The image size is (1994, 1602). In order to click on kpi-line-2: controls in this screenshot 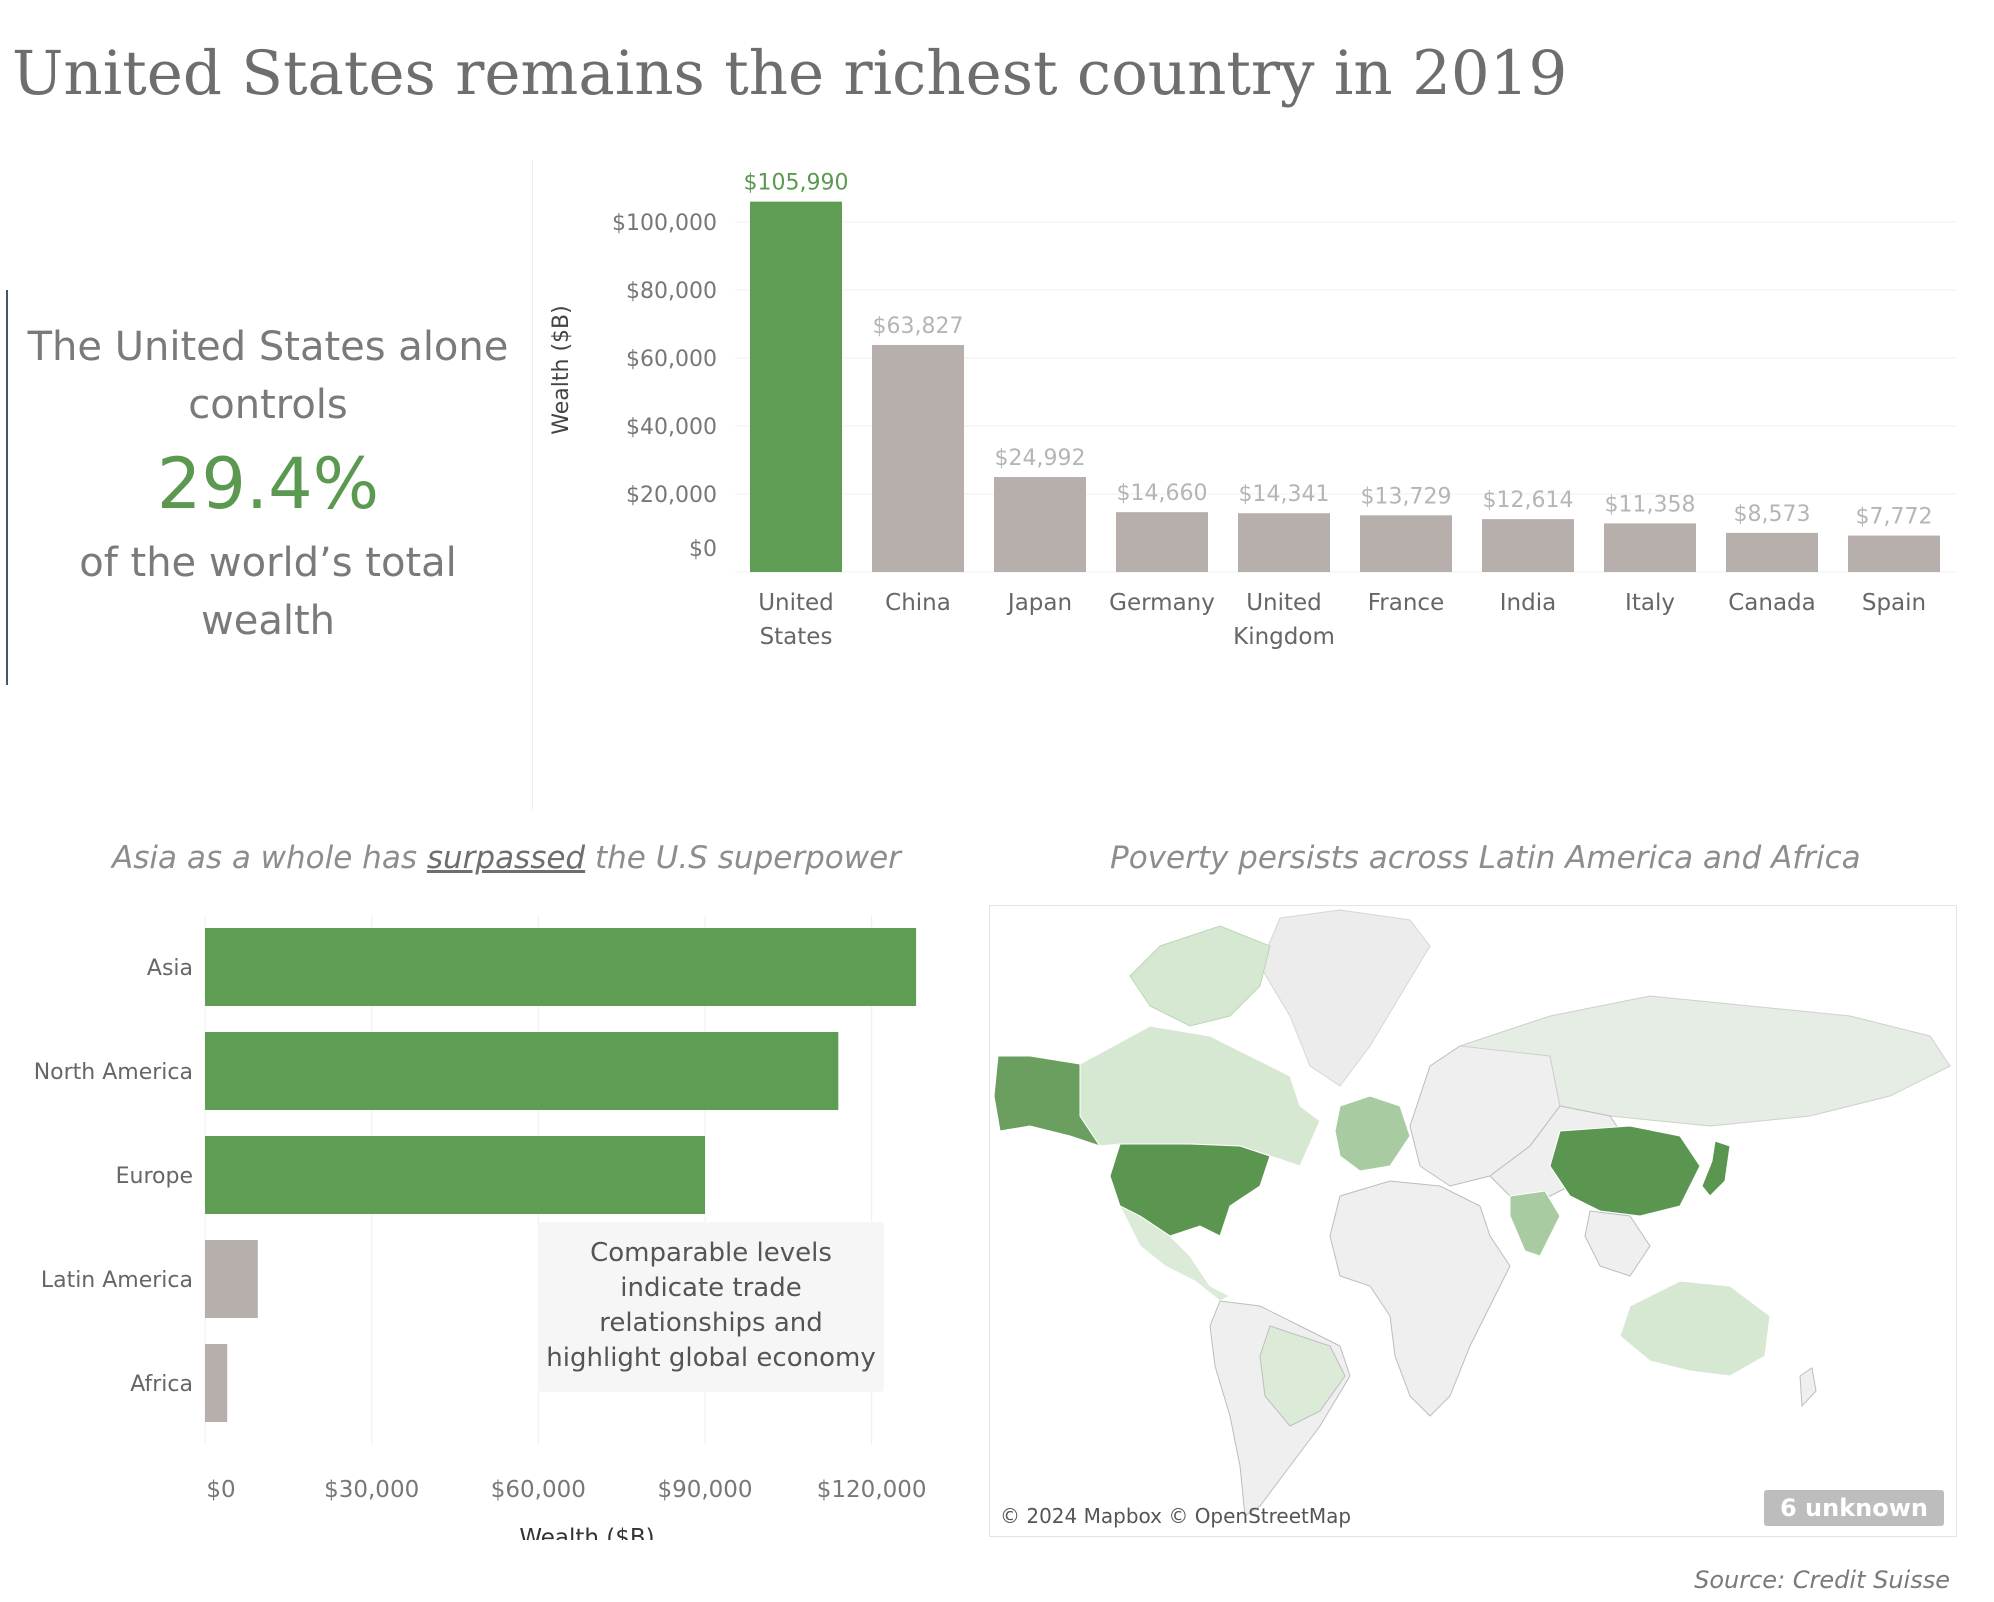, I will do `click(268, 405)`.